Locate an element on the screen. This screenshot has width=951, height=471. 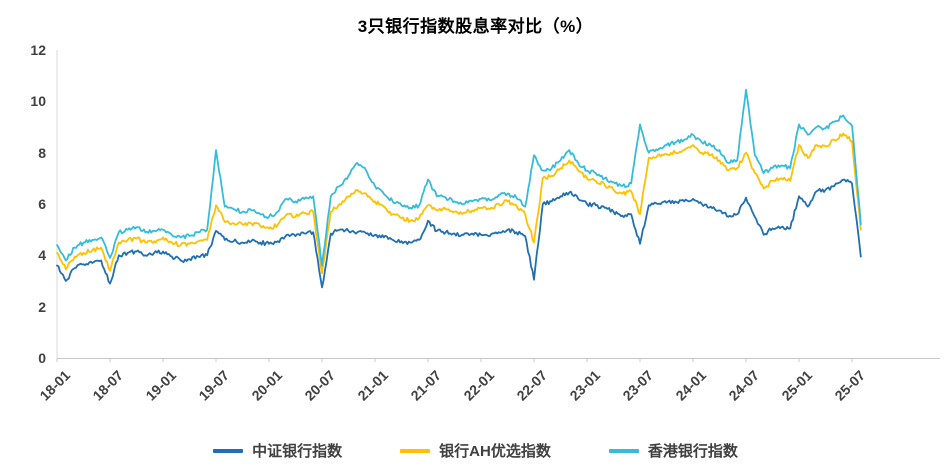
legend-item-hk-bank-index: 香港银行指数 is located at coordinates (673, 450).